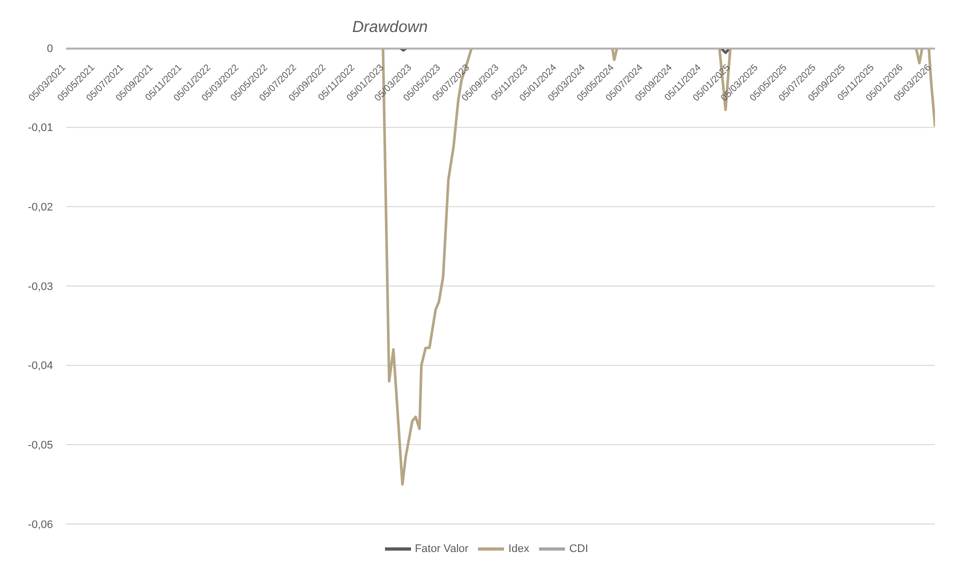 The image size is (960, 570). What do you see at coordinates (40, 366) in the screenshot?
I see `y-tick-label: -0,04` at bounding box center [40, 366].